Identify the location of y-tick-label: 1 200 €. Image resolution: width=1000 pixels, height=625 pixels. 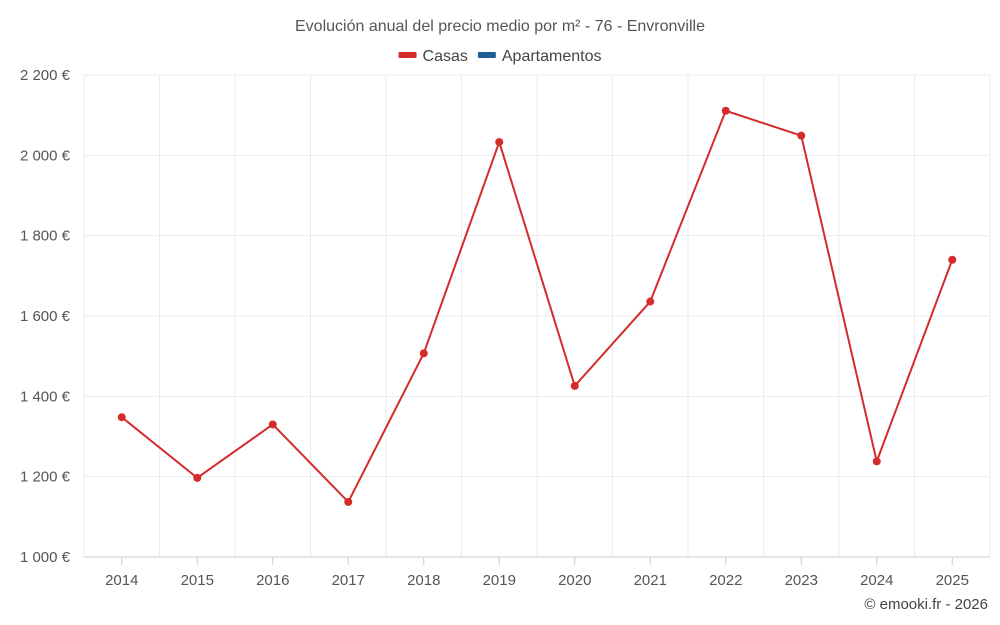
(45, 477).